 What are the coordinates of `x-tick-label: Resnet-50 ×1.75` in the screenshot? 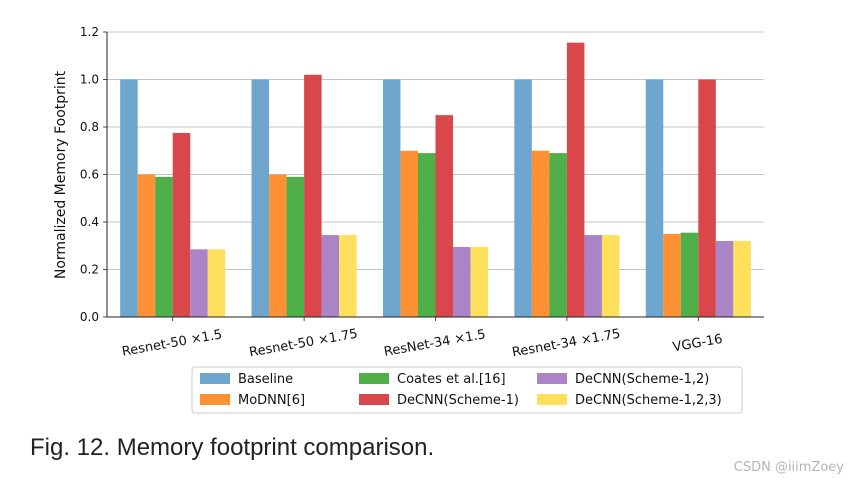 It's located at (303, 344).